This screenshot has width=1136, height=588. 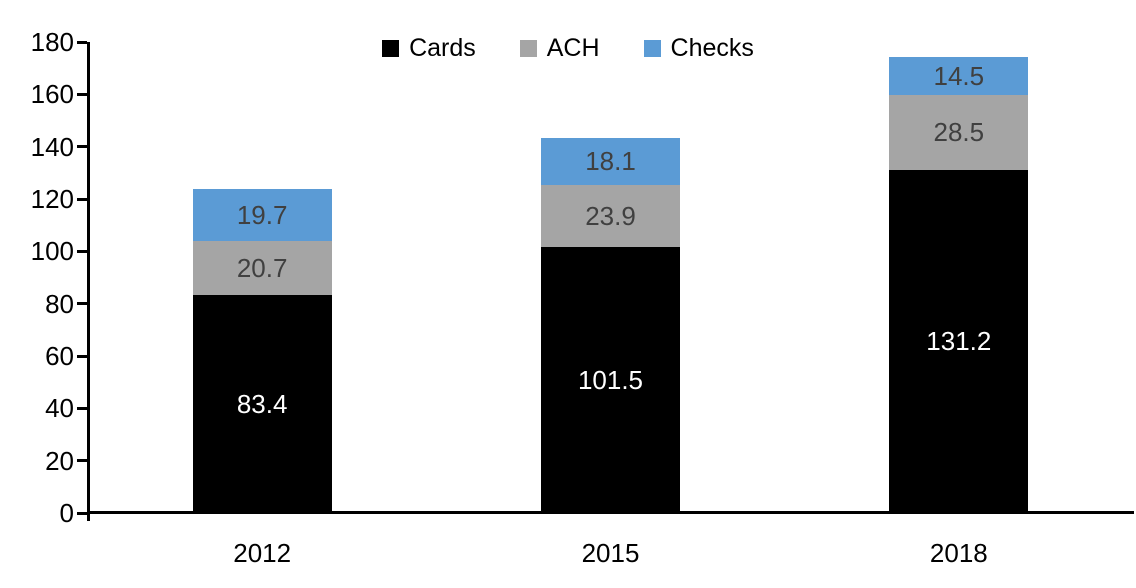 What do you see at coordinates (88, 281) in the screenshot?
I see `y-axis-line` at bounding box center [88, 281].